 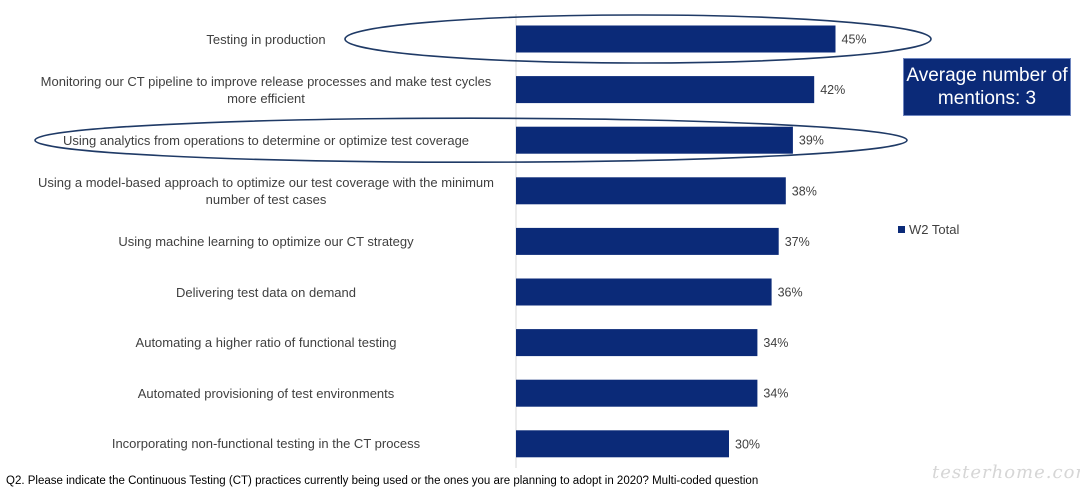 I want to click on bar-value-label-6: 34%, so click(x=775, y=343).